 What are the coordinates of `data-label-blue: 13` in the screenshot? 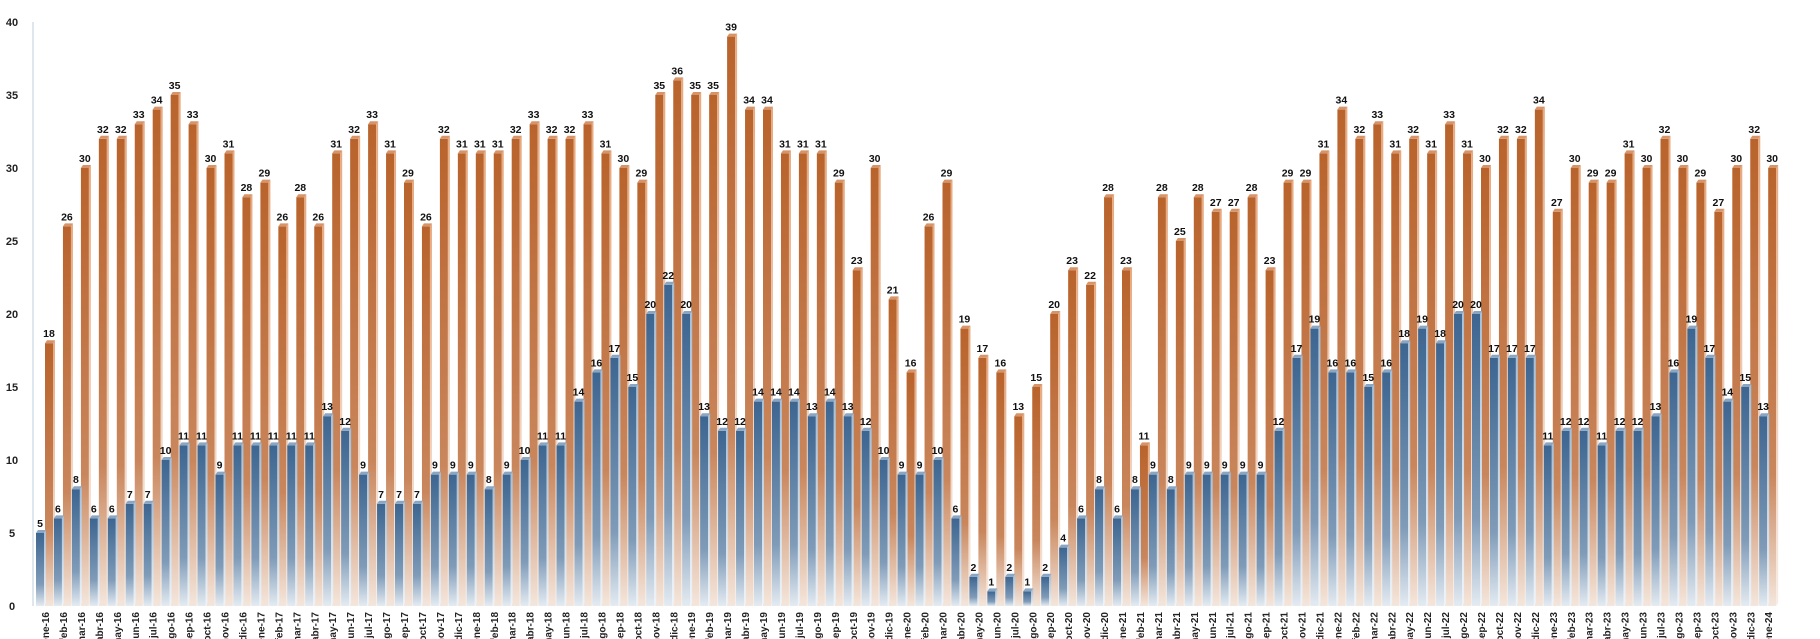 It's located at (1656, 407).